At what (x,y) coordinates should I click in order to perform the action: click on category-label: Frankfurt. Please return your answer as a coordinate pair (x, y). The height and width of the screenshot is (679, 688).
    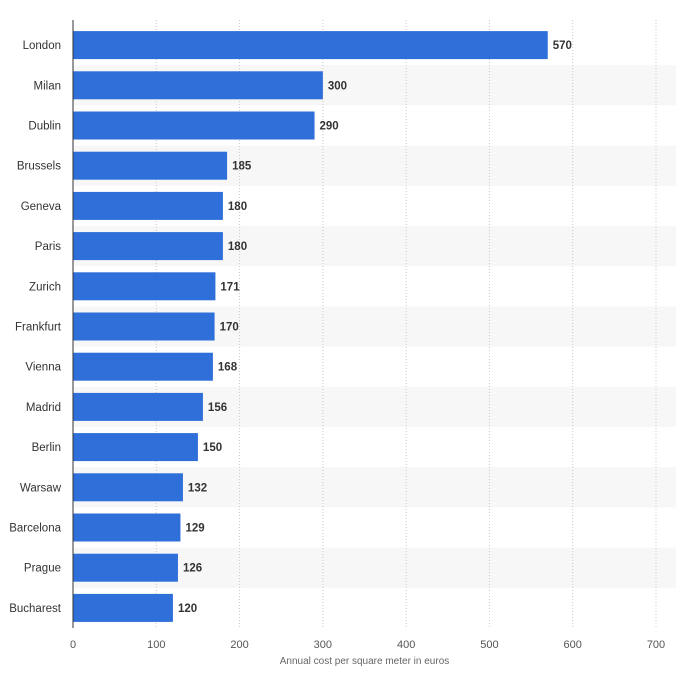
    Looking at the image, I should click on (38, 328).